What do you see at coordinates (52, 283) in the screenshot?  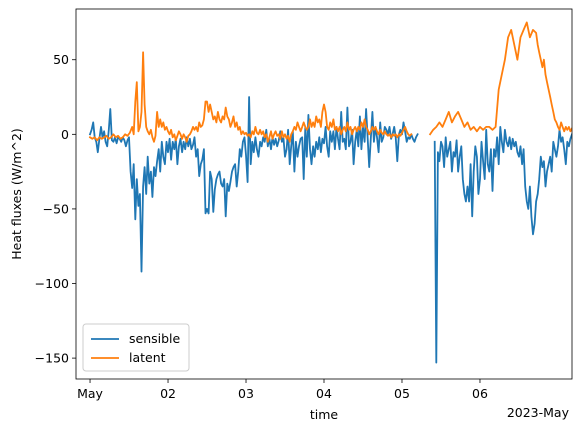 I see `y-tick-label: −100` at bounding box center [52, 283].